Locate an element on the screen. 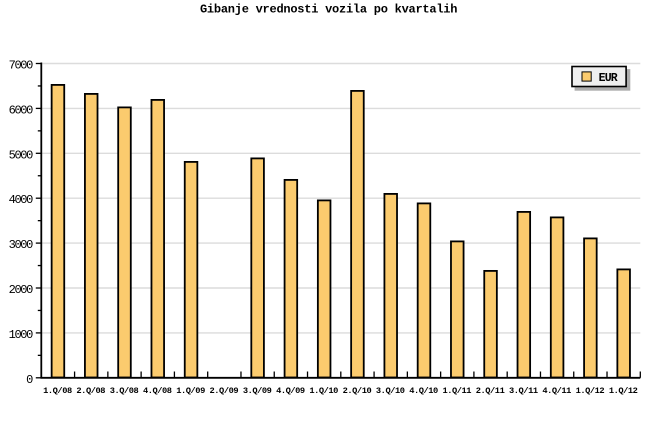  svg-text: 4.Q/08 is located at coordinates (157, 391).